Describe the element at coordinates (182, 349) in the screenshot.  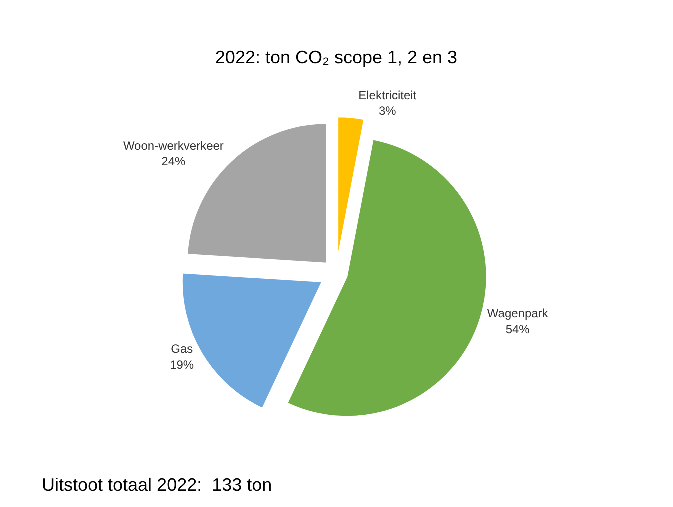
I see `slice-label: Gas` at that location.